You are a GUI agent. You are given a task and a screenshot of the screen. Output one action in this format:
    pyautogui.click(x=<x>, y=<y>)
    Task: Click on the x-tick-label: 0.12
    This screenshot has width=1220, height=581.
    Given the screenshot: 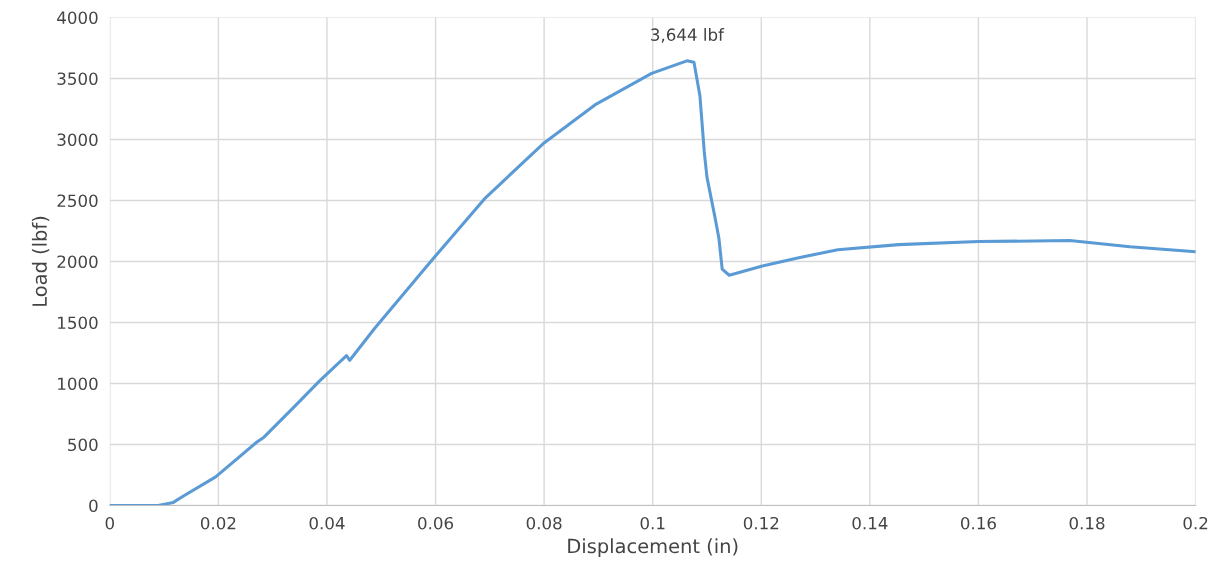 What is the action you would take?
    pyautogui.click(x=761, y=523)
    